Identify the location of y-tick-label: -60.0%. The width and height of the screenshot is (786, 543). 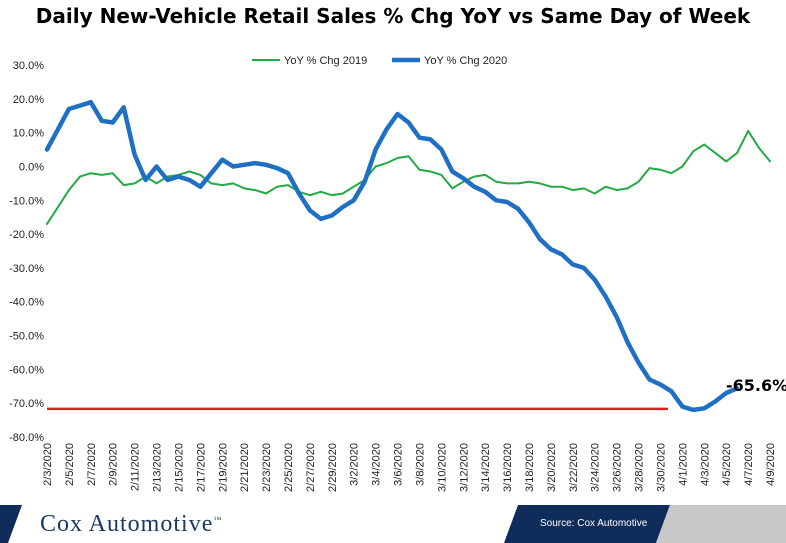
(26, 370).